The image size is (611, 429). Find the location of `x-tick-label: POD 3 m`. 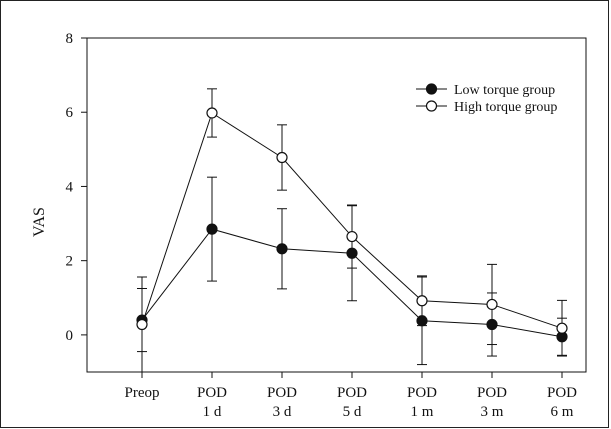

x-tick-label: POD 3 m is located at coordinates (492, 402).